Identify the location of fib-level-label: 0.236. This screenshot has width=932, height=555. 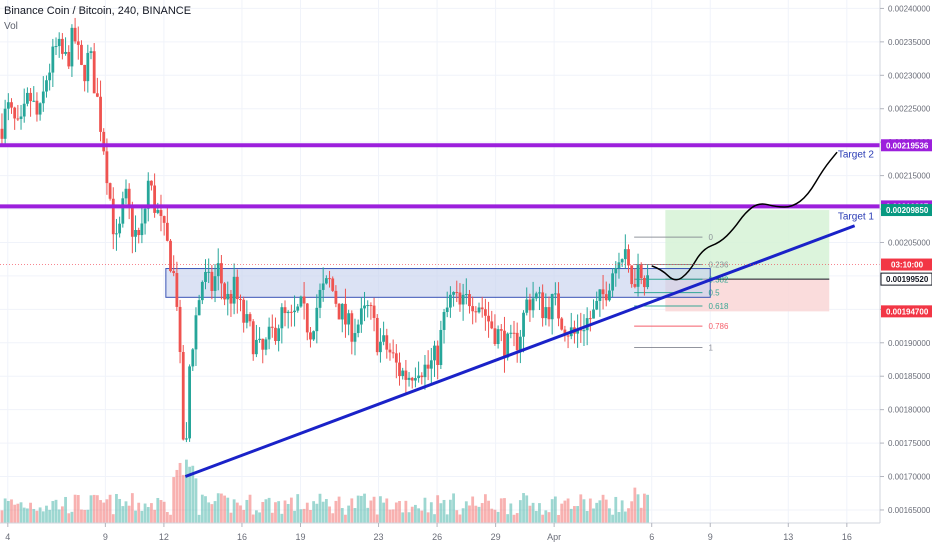
(718, 265).